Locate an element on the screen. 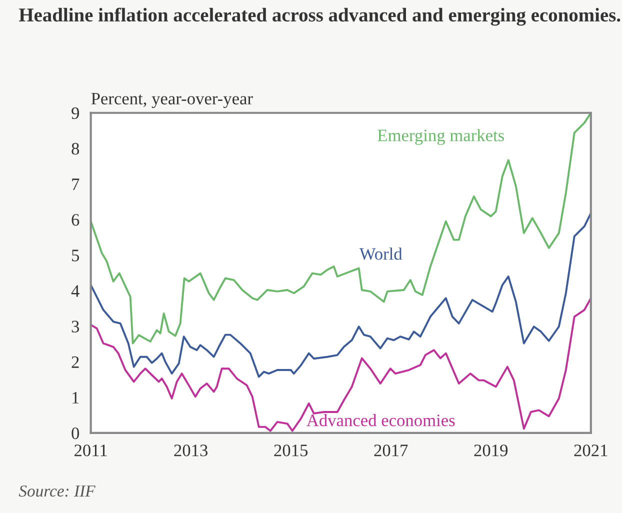 This screenshot has height=513, width=622. x-tick-label: 2021 is located at coordinates (591, 450).